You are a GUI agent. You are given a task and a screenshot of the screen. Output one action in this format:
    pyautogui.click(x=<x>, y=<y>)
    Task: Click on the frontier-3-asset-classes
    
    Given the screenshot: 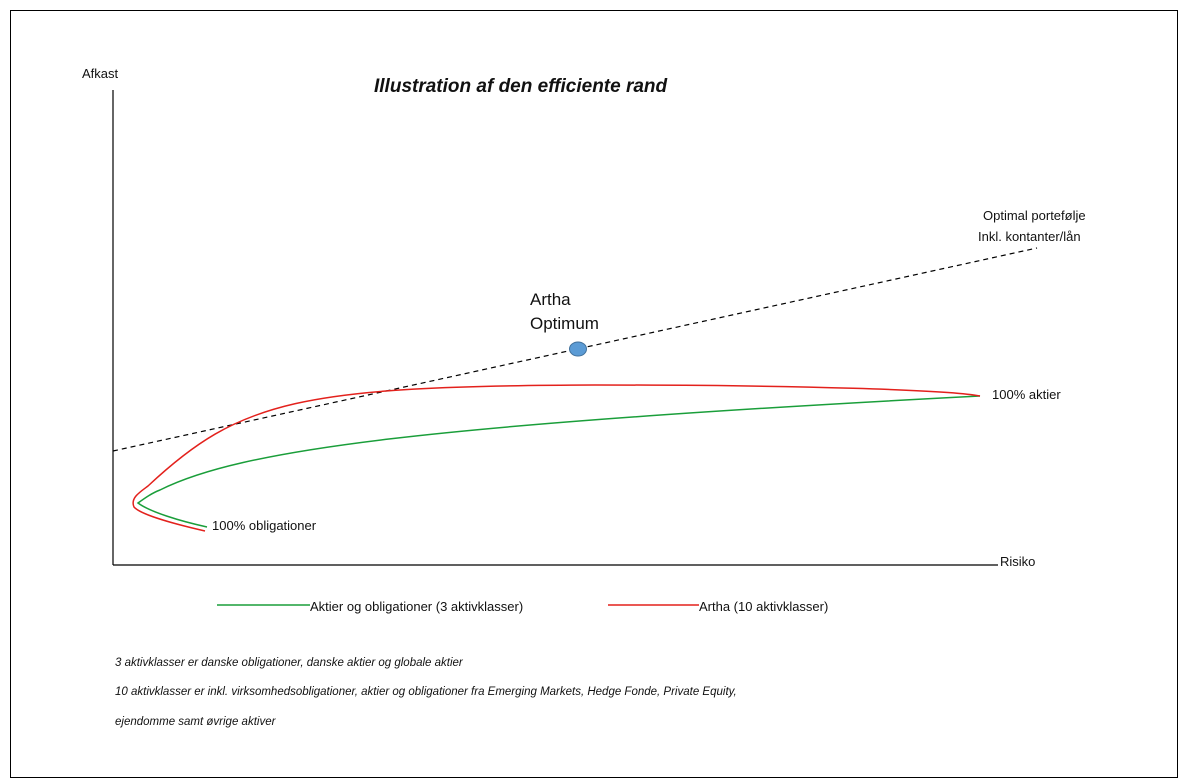 What is the action you would take?
    pyautogui.click(x=558, y=461)
    